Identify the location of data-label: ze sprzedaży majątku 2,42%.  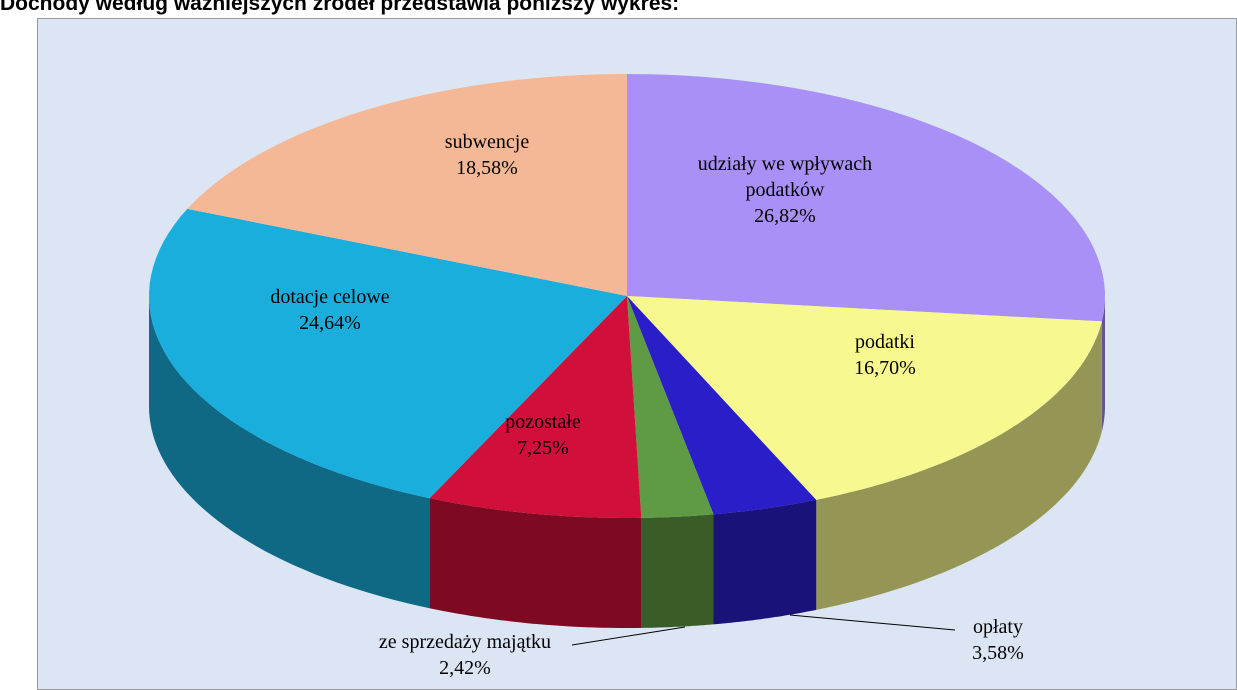
(465, 655).